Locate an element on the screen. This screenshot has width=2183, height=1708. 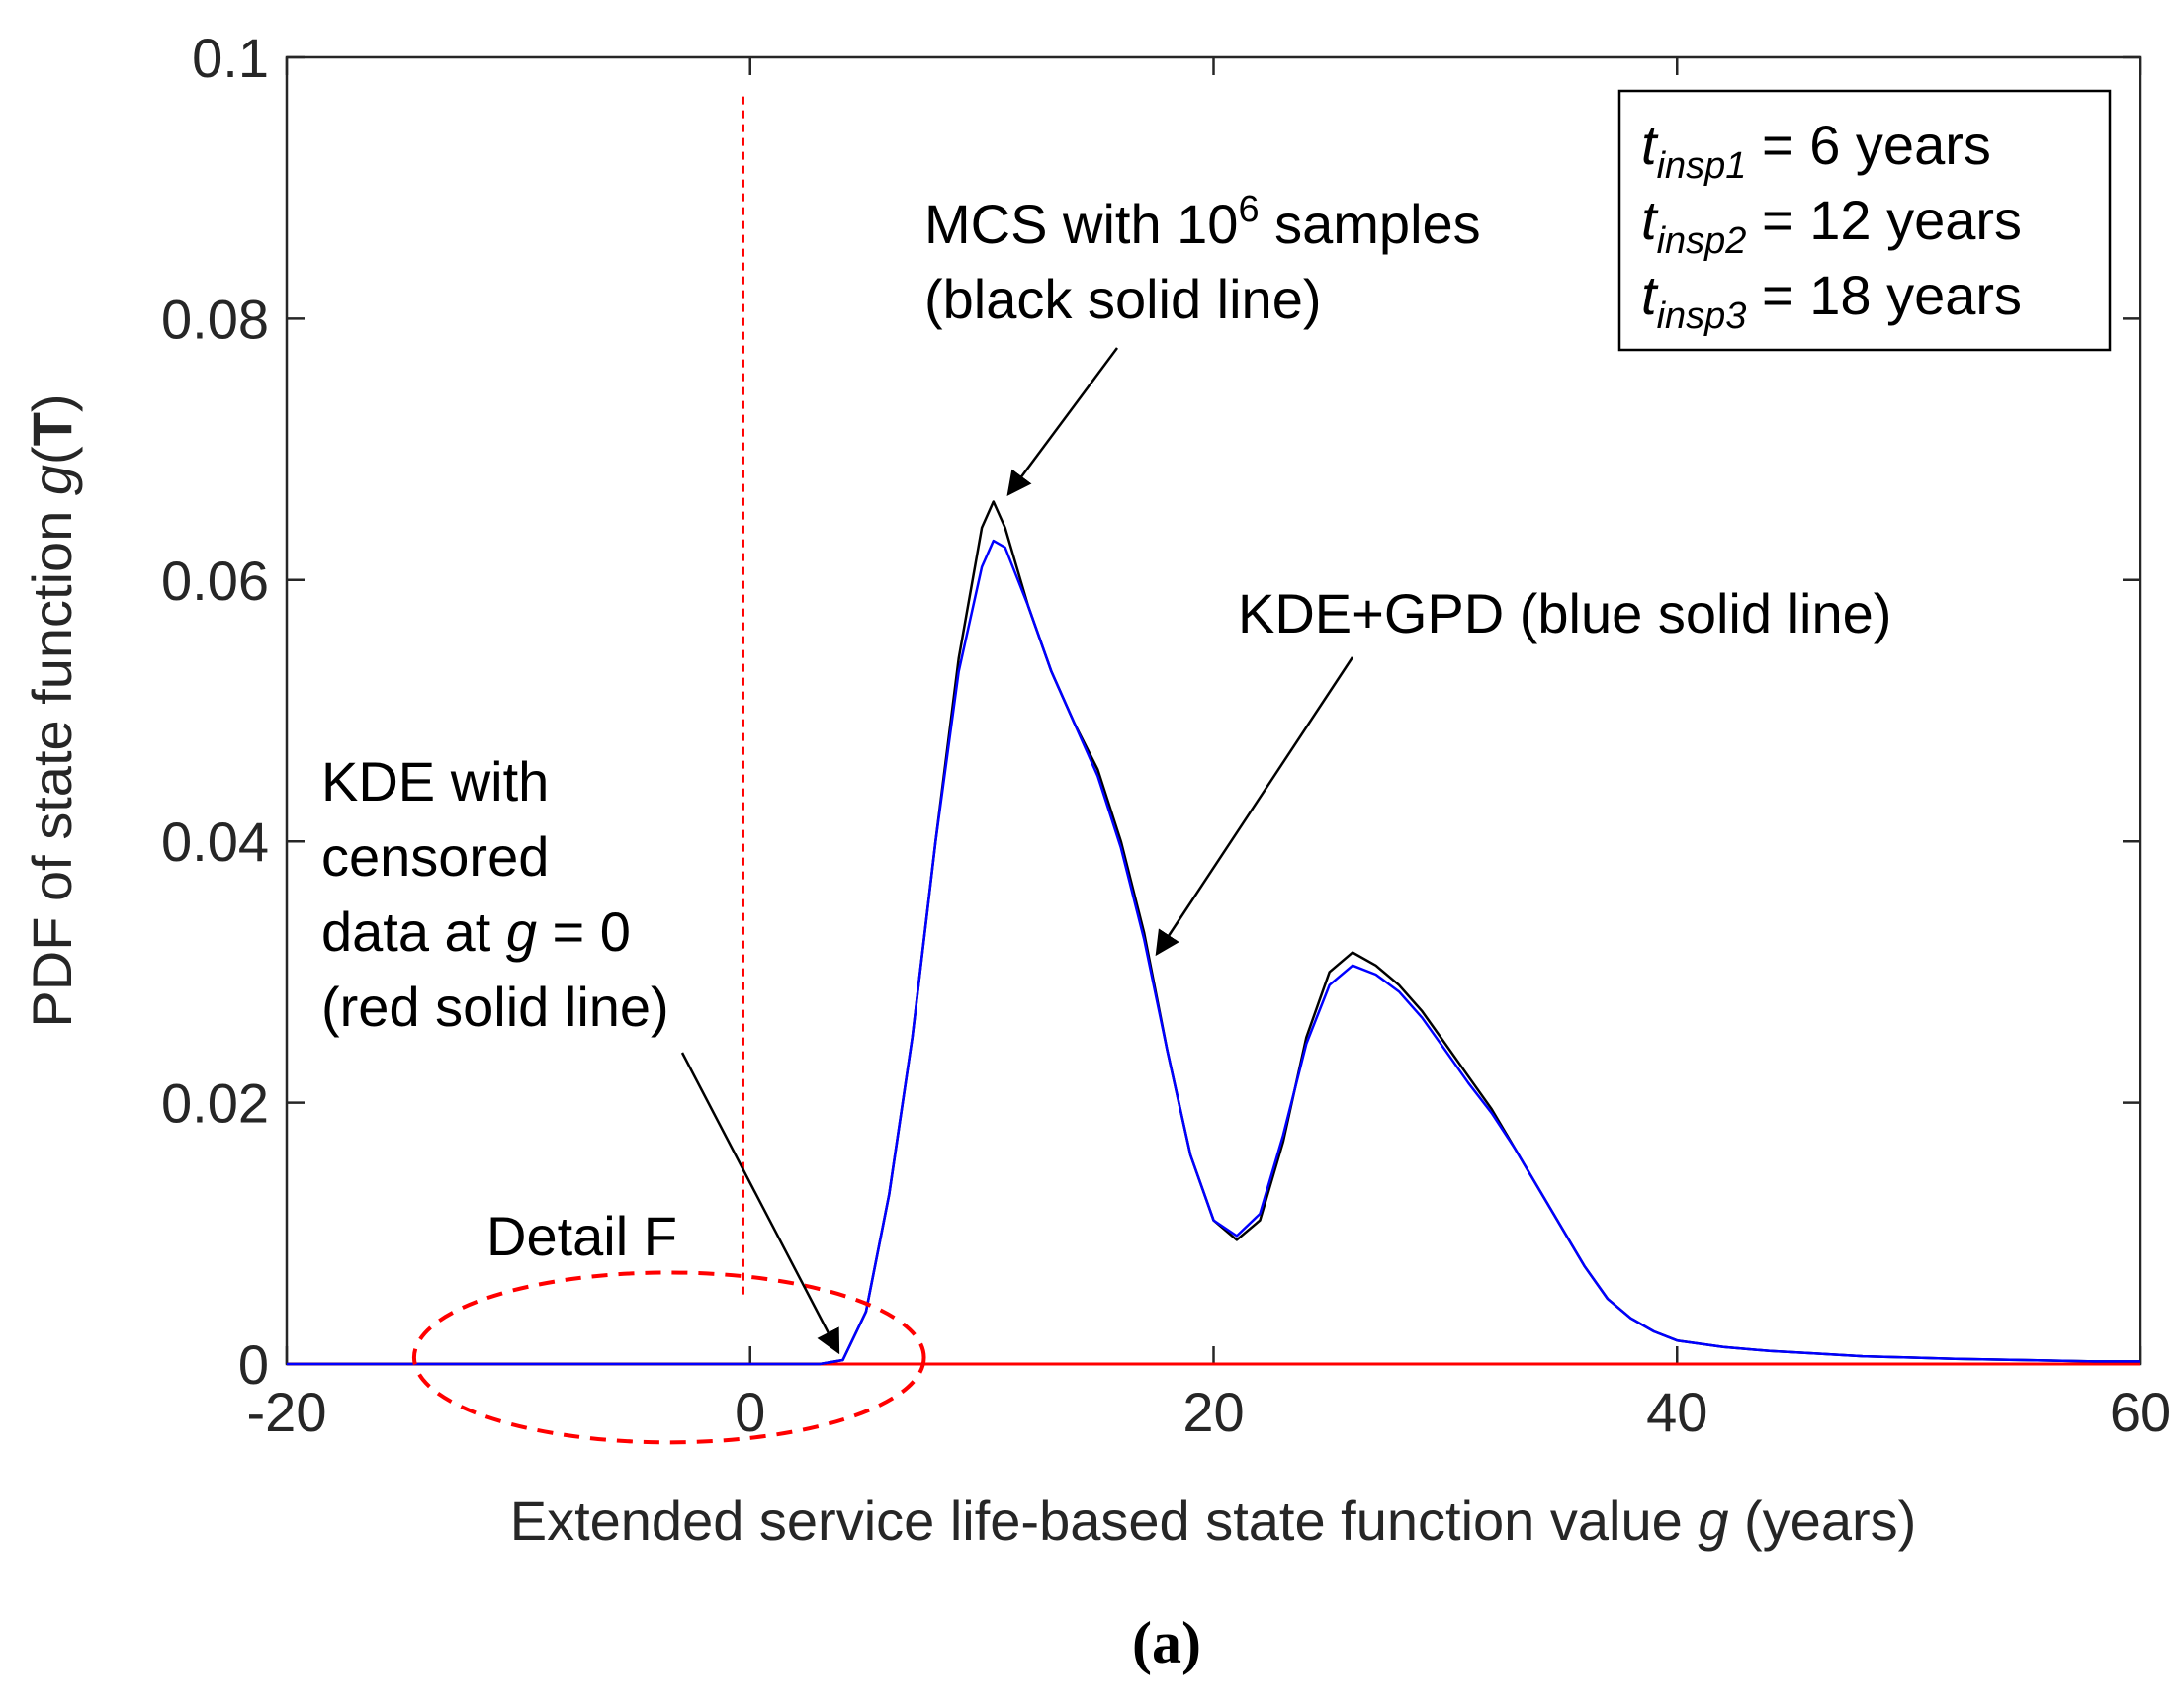
x-tick-label: 0 is located at coordinates (750, 1412).